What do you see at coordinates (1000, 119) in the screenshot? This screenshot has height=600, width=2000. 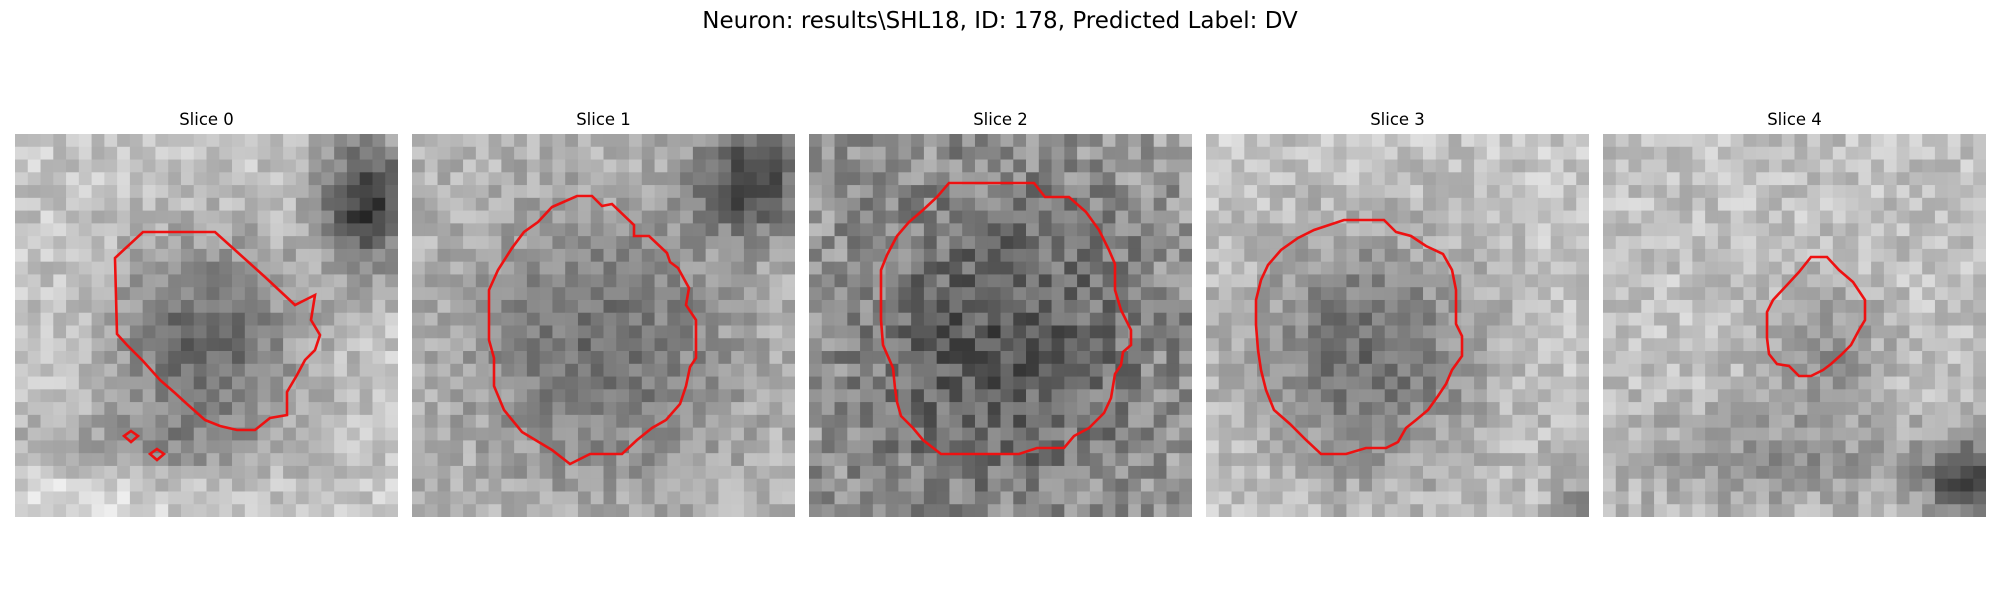 I see `slice-title: Slice 2` at bounding box center [1000, 119].